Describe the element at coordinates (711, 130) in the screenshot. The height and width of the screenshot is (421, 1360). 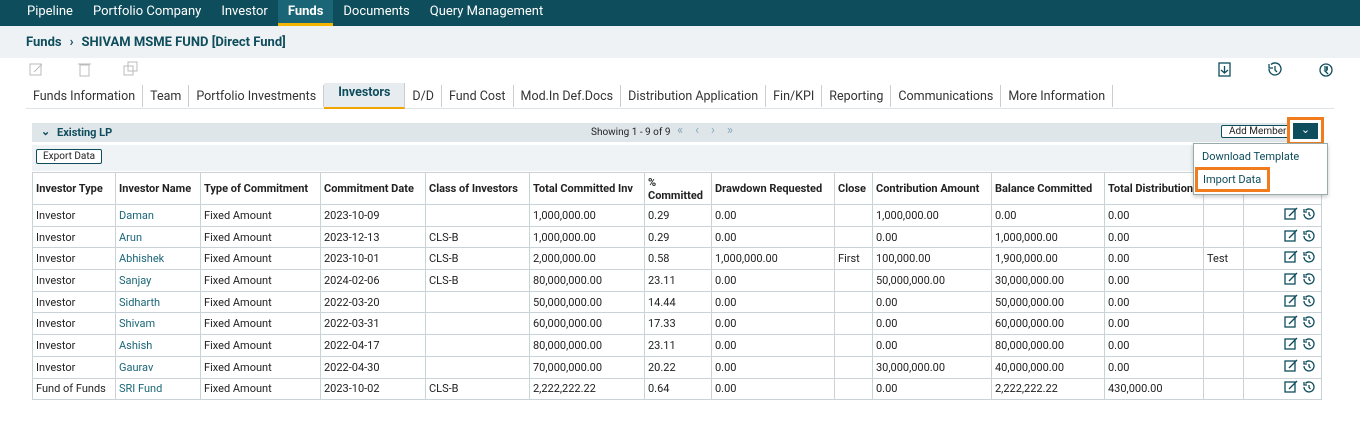
I see `pager-arrows: «‹›»` at that location.